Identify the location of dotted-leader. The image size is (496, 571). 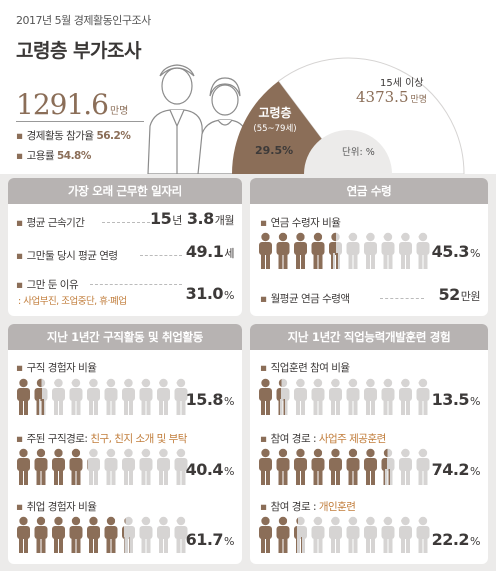
(402, 298).